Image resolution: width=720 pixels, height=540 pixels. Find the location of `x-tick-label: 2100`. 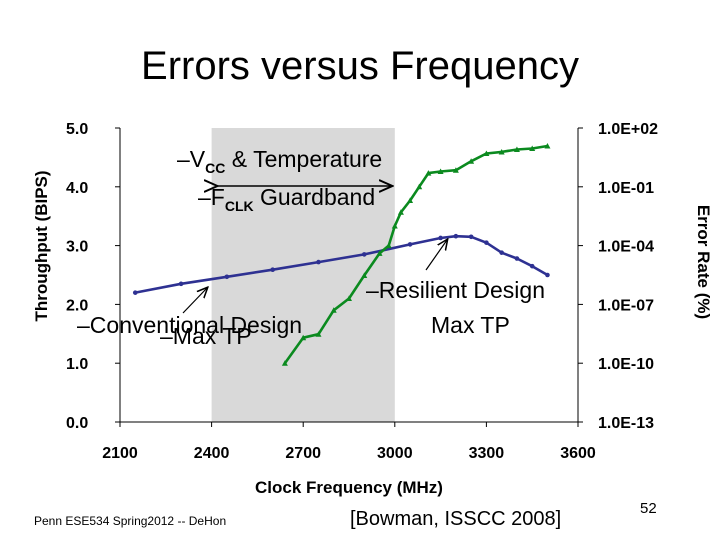

x-tick-label: 2100 is located at coordinates (120, 453).